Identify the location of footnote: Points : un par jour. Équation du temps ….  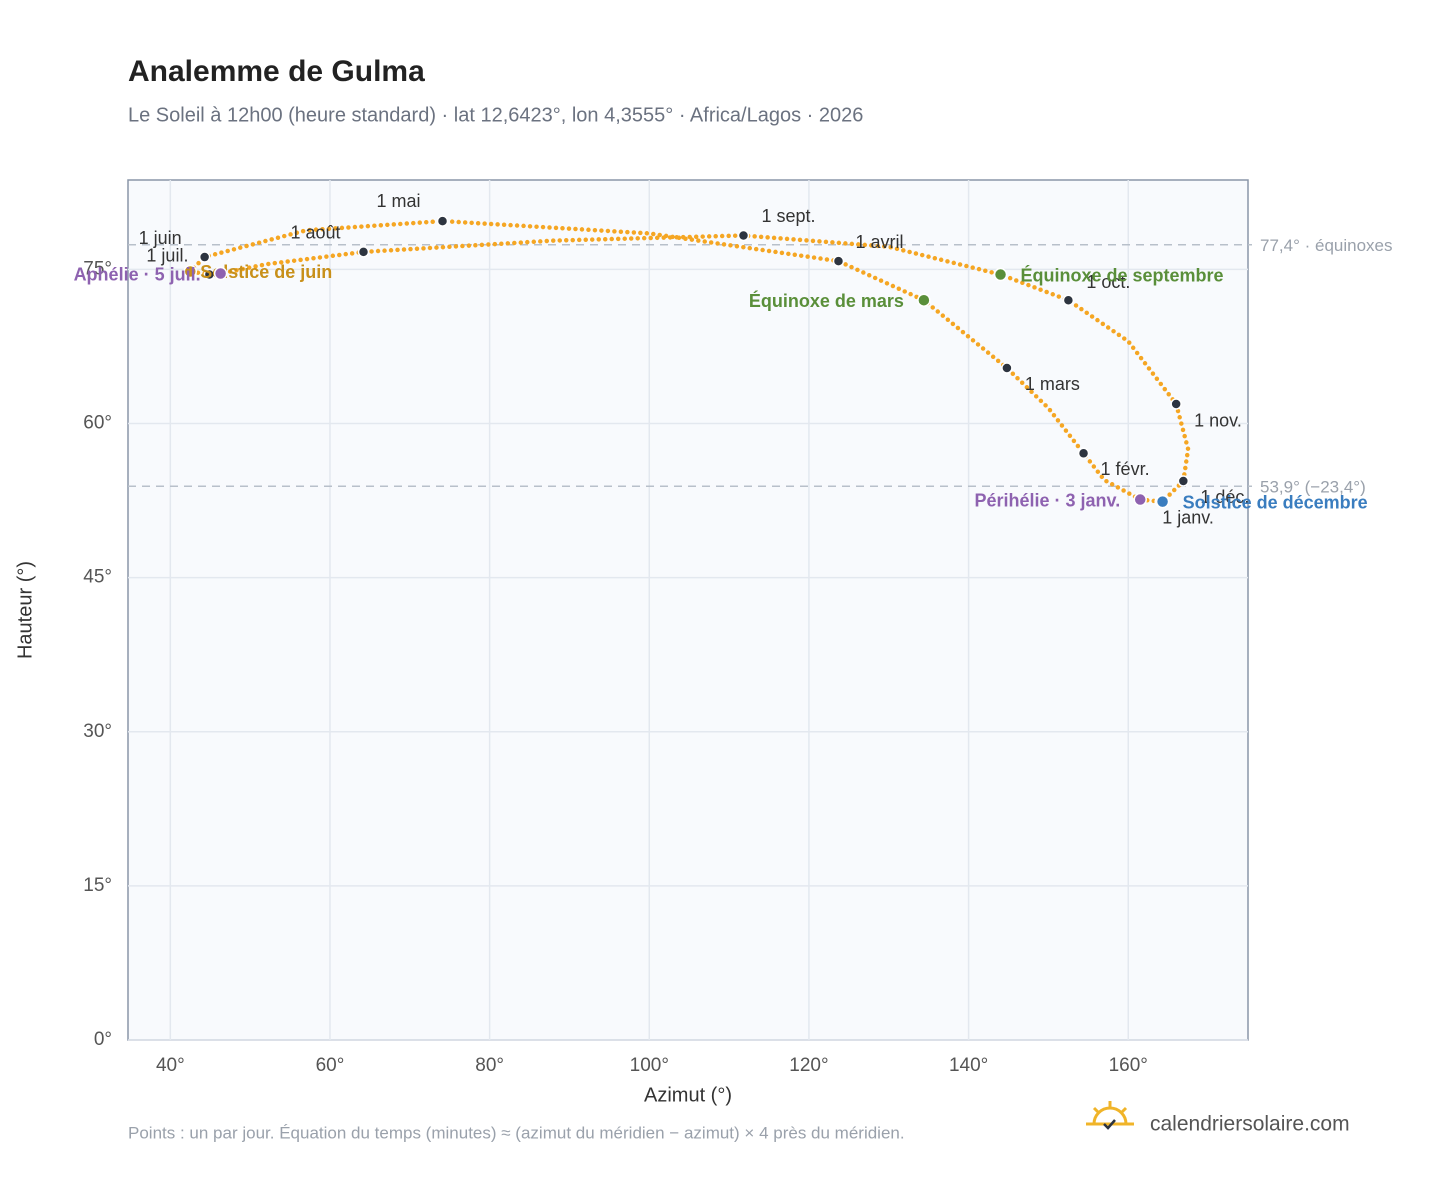
(516, 1132).